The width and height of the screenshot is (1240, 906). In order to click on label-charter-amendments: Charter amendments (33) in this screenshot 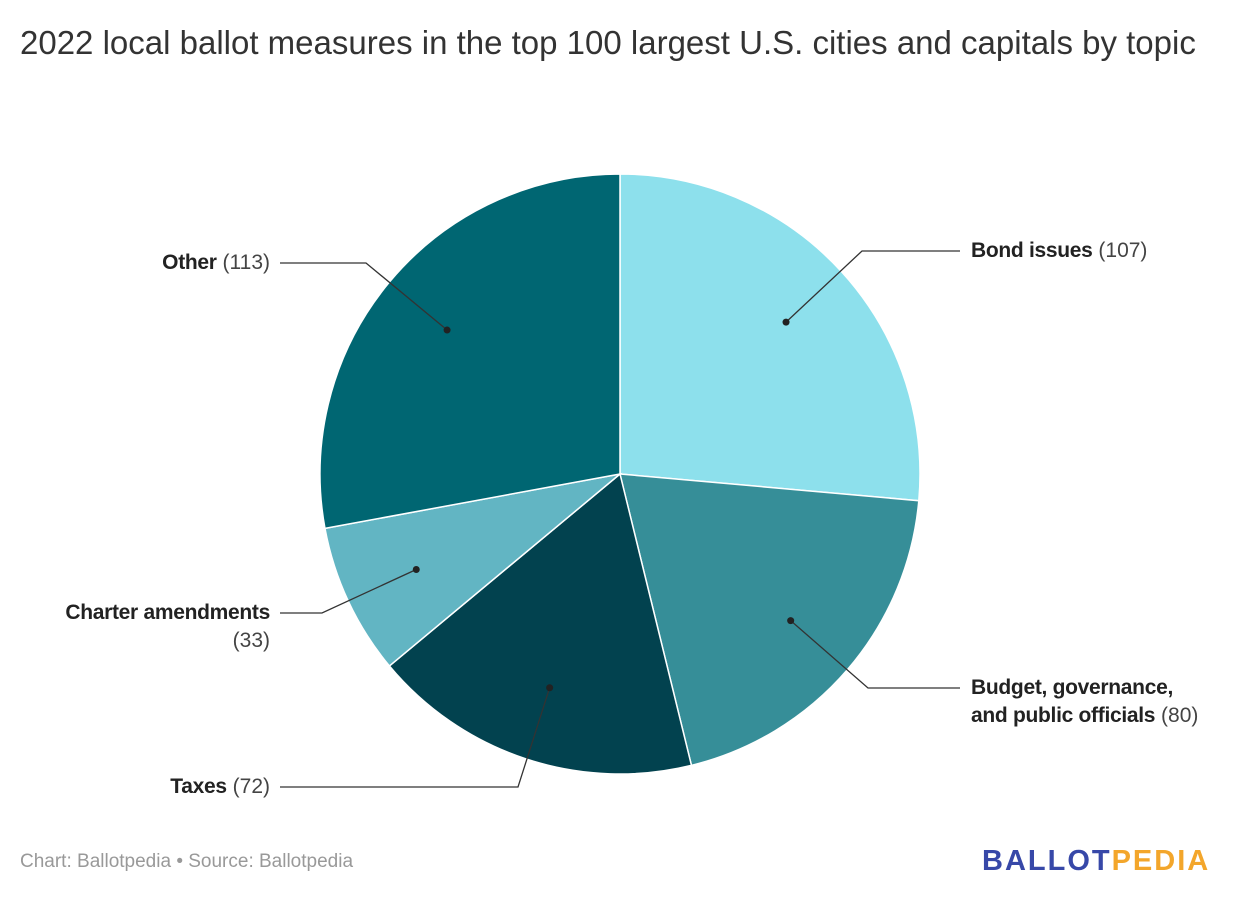, I will do `click(167, 626)`.